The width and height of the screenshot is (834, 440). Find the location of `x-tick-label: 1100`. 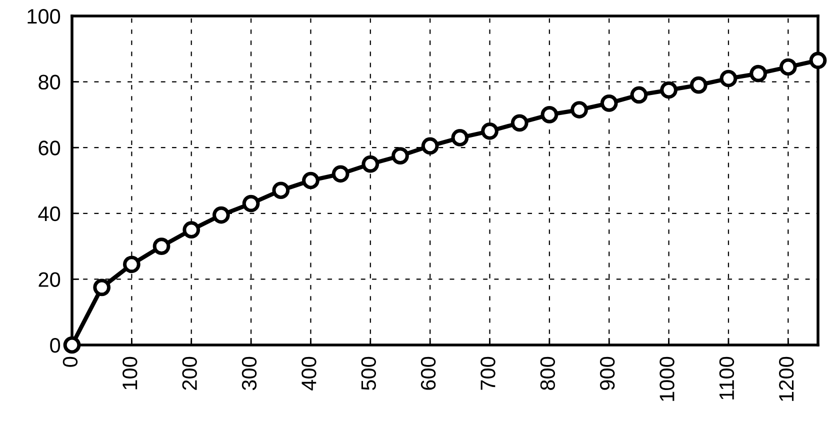

x-tick-label: 1100 is located at coordinates (726, 378).